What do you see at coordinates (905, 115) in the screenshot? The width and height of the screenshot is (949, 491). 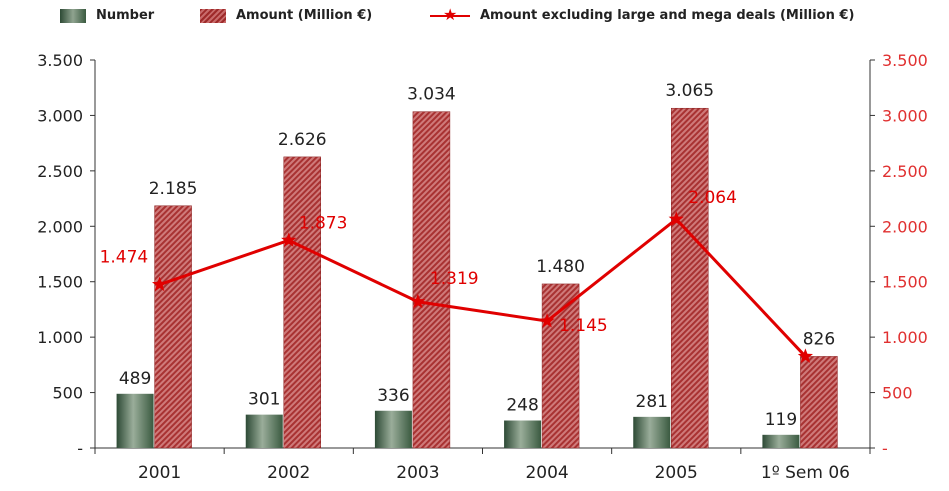 I see `y-tick-label-right: 3.000` at bounding box center [905, 115].